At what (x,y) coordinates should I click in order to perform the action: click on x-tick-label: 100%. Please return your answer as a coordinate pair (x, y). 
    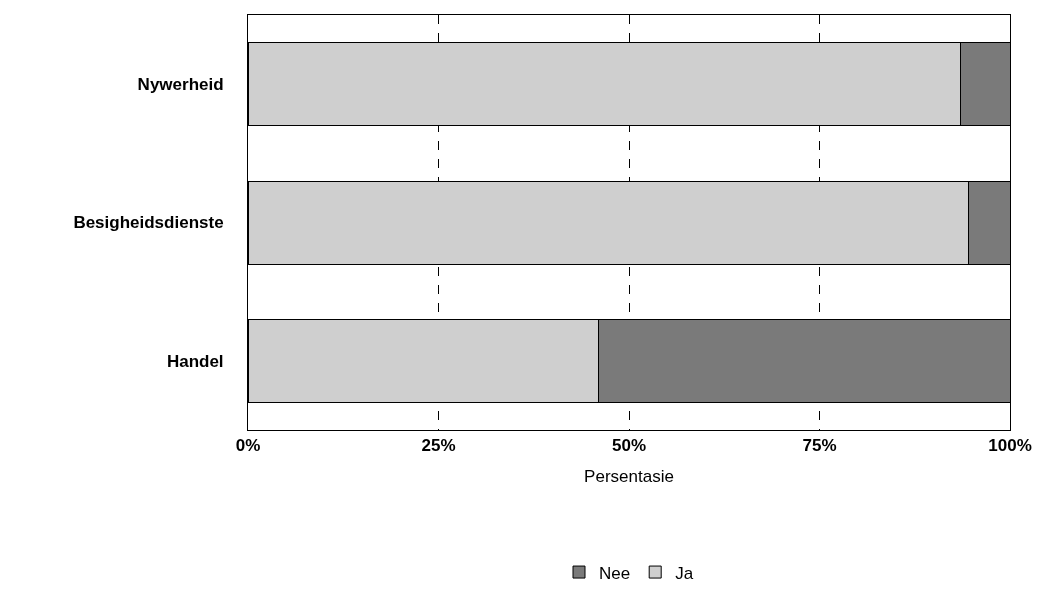
    Looking at the image, I should click on (1010, 446).